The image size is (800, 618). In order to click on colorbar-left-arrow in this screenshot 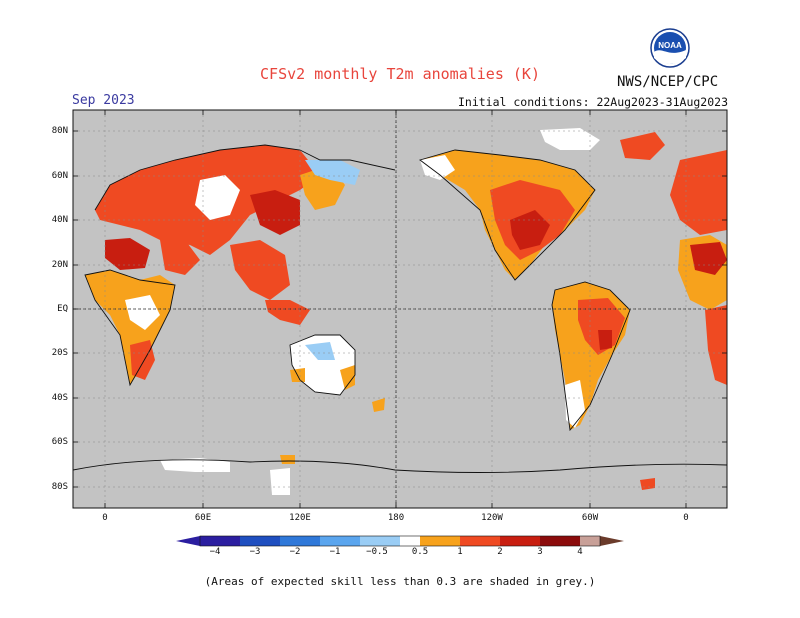, I will do `click(188, 541)`.